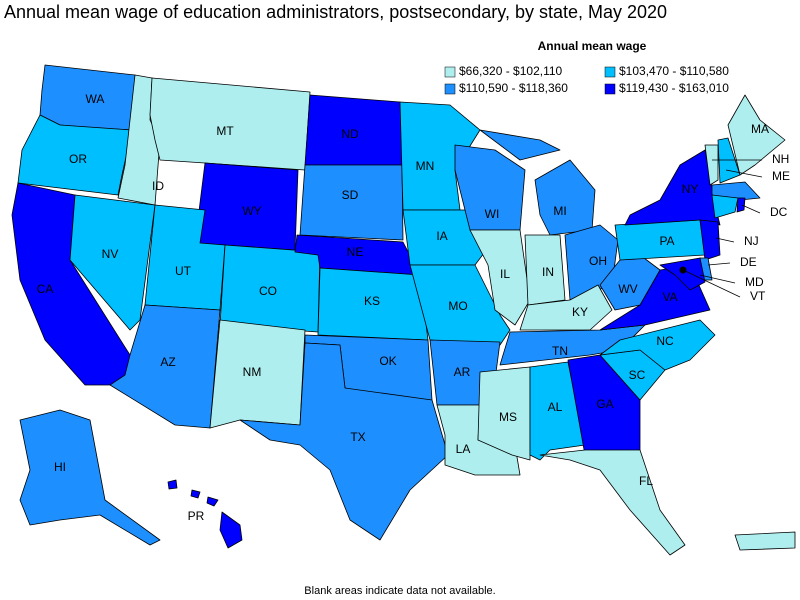  What do you see at coordinates (441, 236) in the screenshot?
I see `state-label: IA` at bounding box center [441, 236].